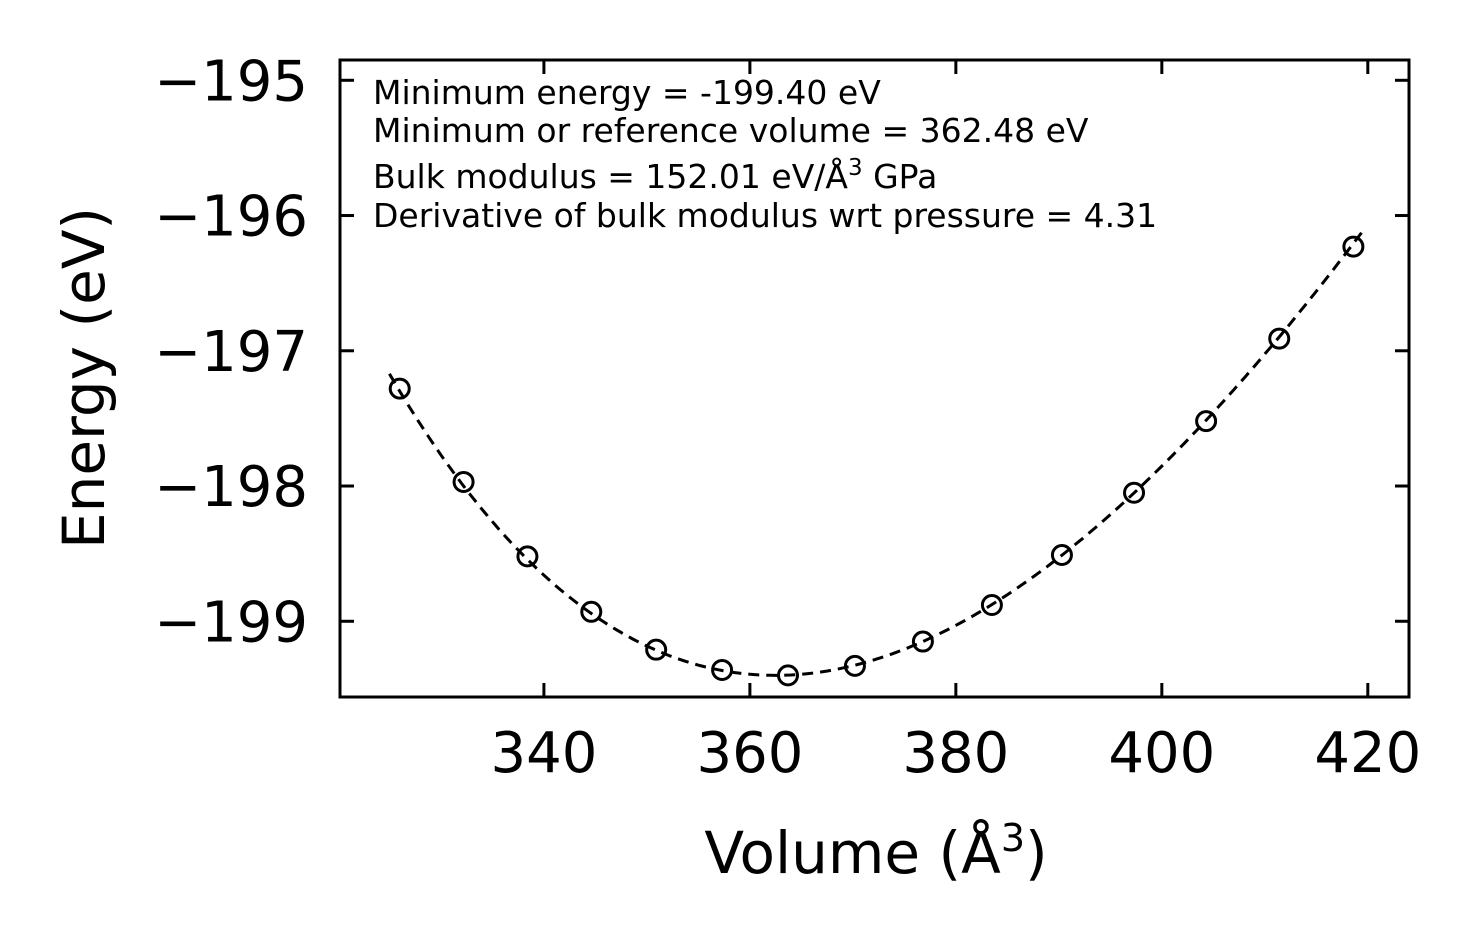  I want to click on y-tick-label: −196, so click(231, 217).